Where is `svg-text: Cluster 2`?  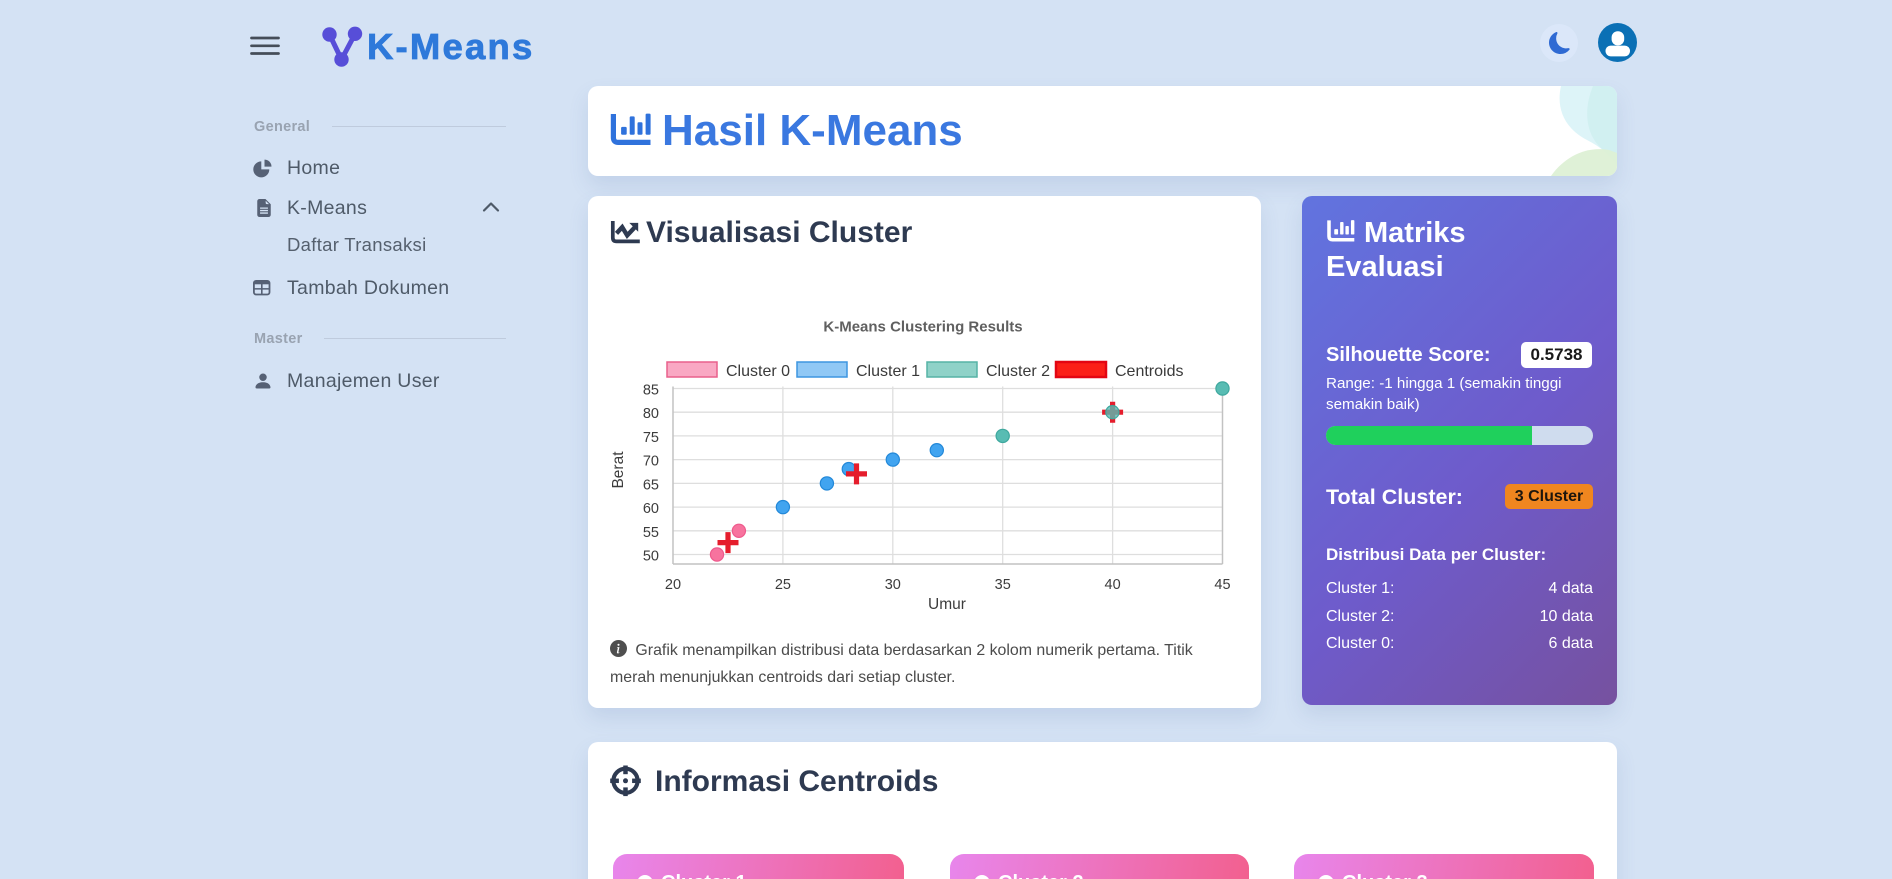 svg-text: Cluster 2 is located at coordinates (1018, 371).